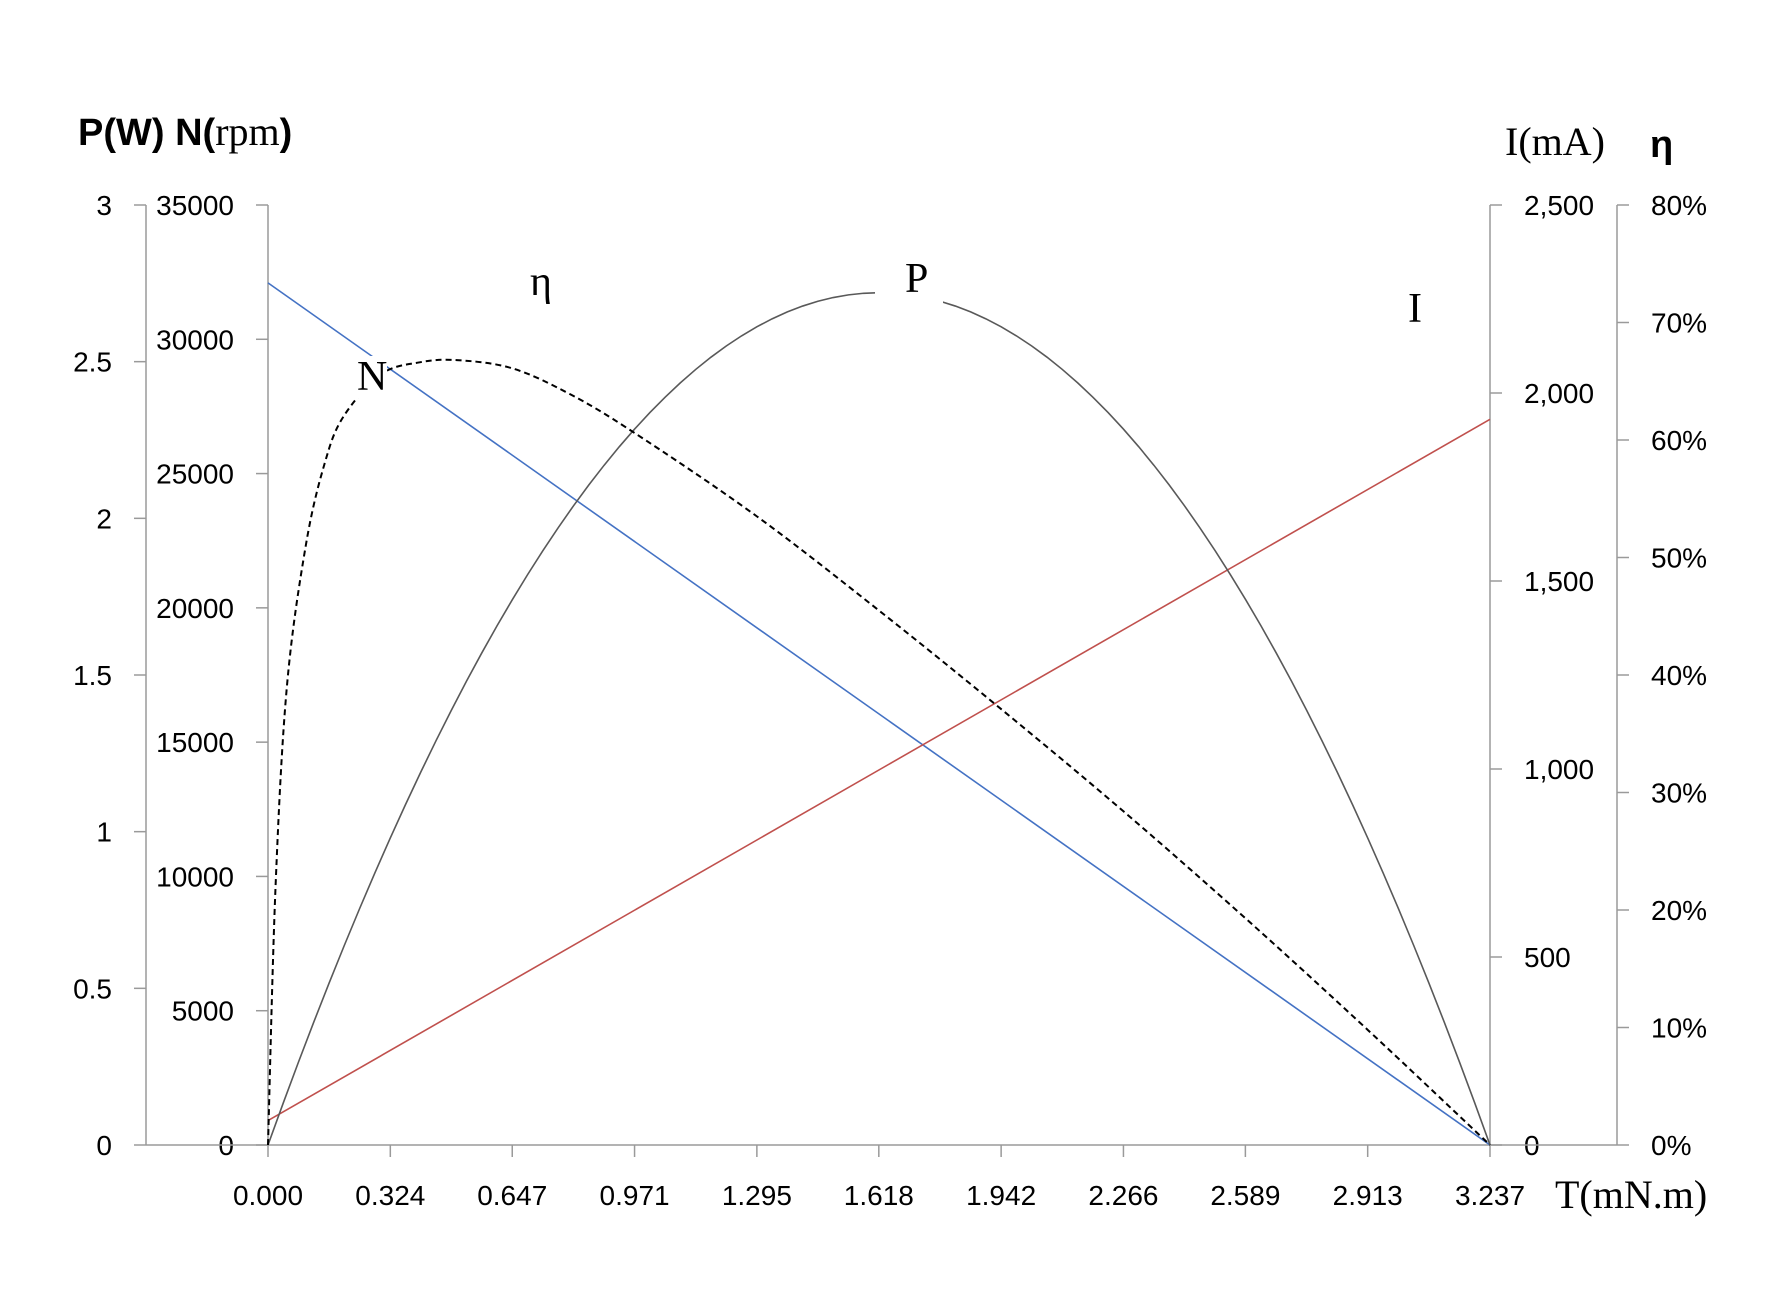 This screenshot has width=1783, height=1290. Describe the element at coordinates (1555, 141) in the screenshot. I see `current-axis-title: I(mA)` at that location.